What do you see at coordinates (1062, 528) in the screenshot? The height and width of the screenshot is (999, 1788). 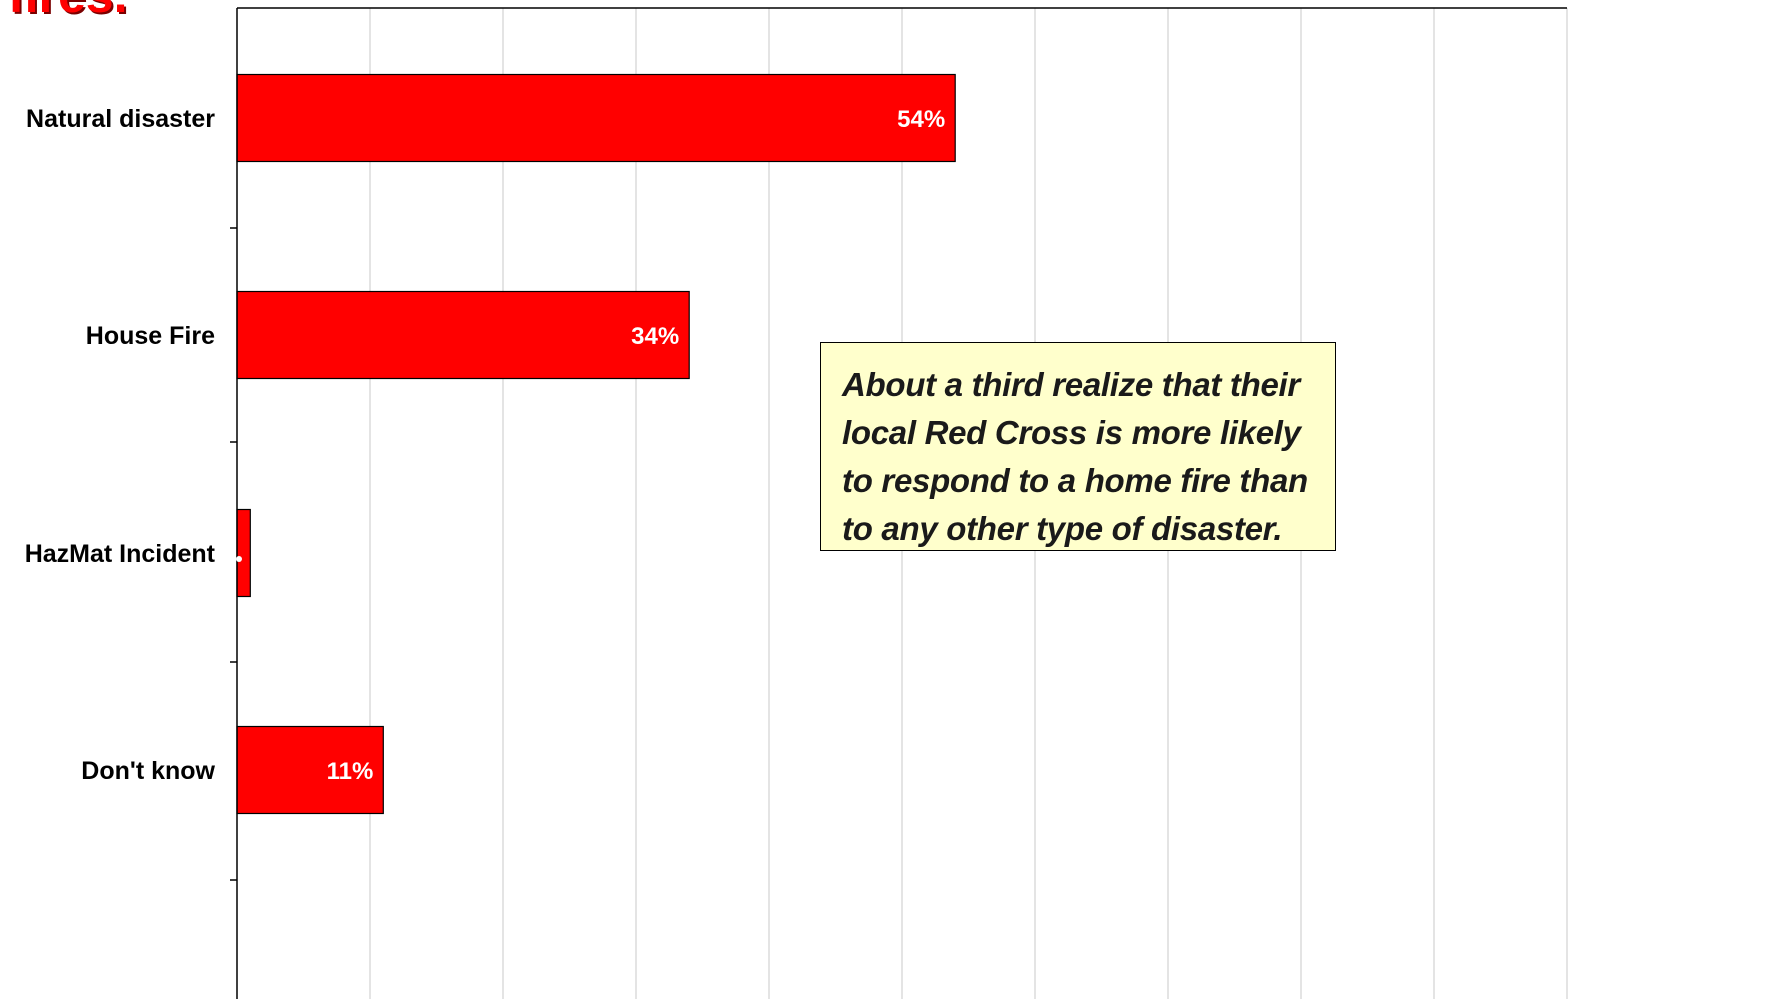 I see `callout-line: to any other type of disaster.` at bounding box center [1062, 528].